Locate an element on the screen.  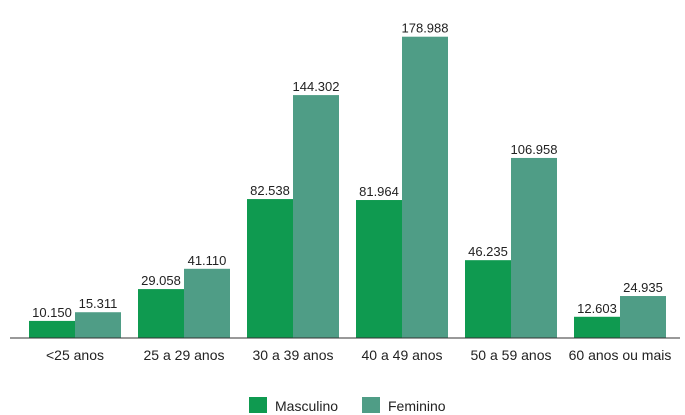
legend-label-feminino: Feminino is located at coordinates (417, 406).